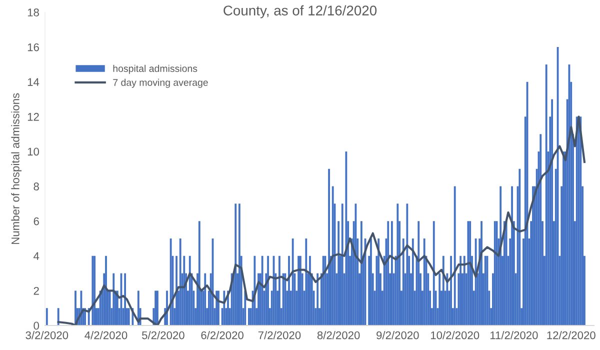 The image size is (600, 350). What do you see at coordinates (33, 12) in the screenshot?
I see `y-tick-label: 18` at bounding box center [33, 12].